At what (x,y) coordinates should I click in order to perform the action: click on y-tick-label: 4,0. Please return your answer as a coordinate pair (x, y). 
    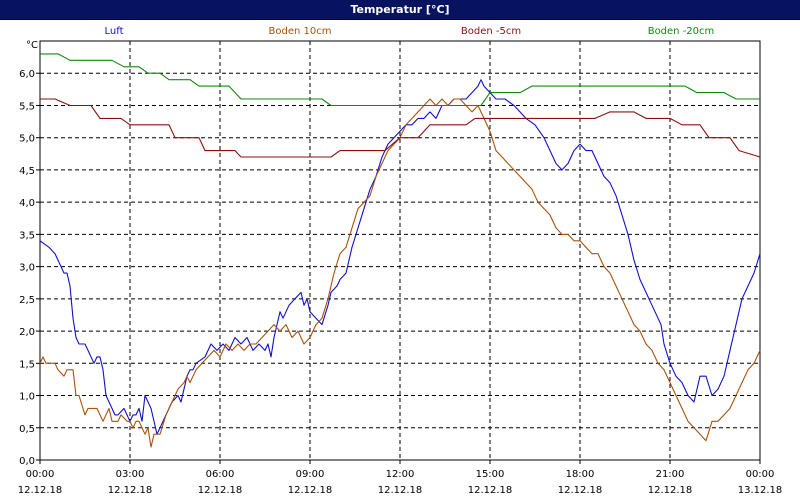
    Looking at the image, I should click on (27, 203).